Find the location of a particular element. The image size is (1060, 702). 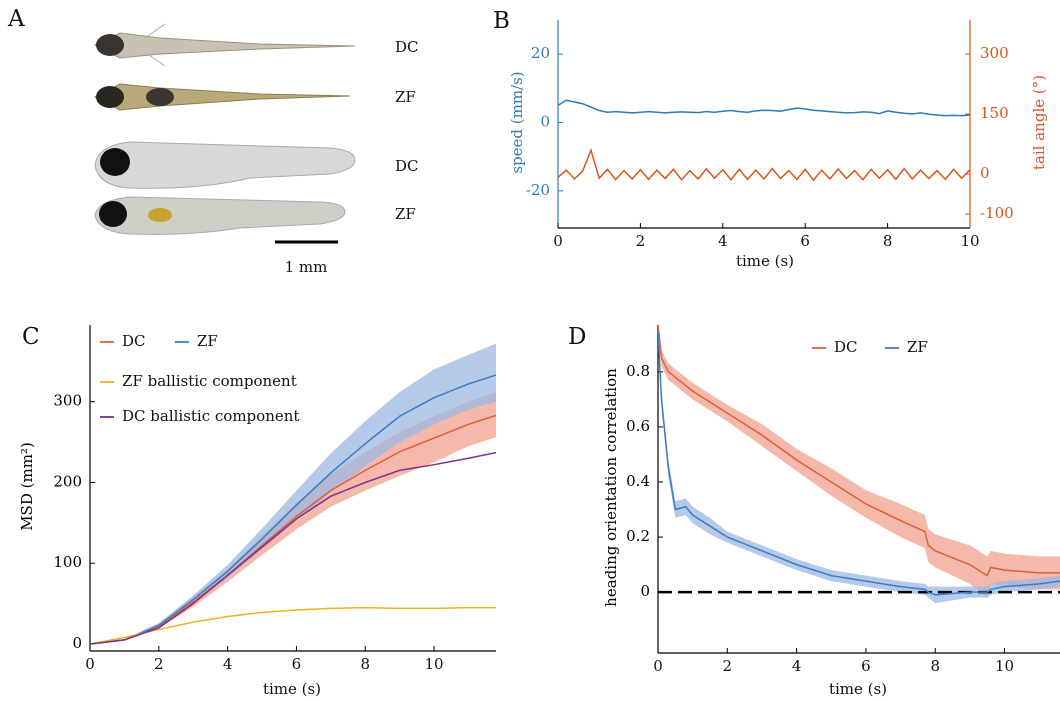

y2-tick-label: 150 is located at coordinates (994, 113).